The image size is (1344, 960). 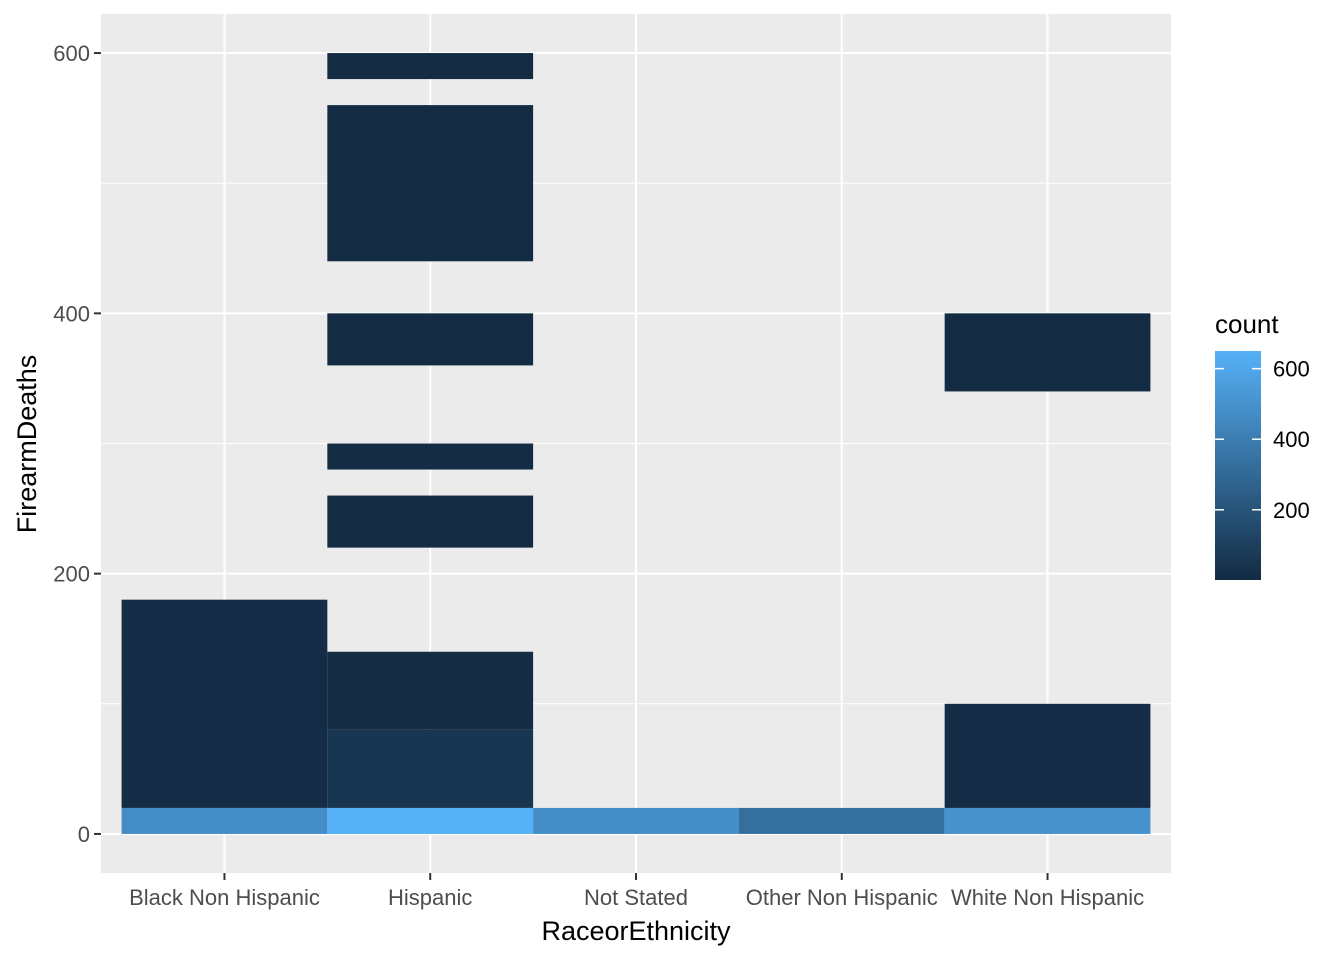 I want to click on y-tick-label: 200, so click(x=71, y=574).